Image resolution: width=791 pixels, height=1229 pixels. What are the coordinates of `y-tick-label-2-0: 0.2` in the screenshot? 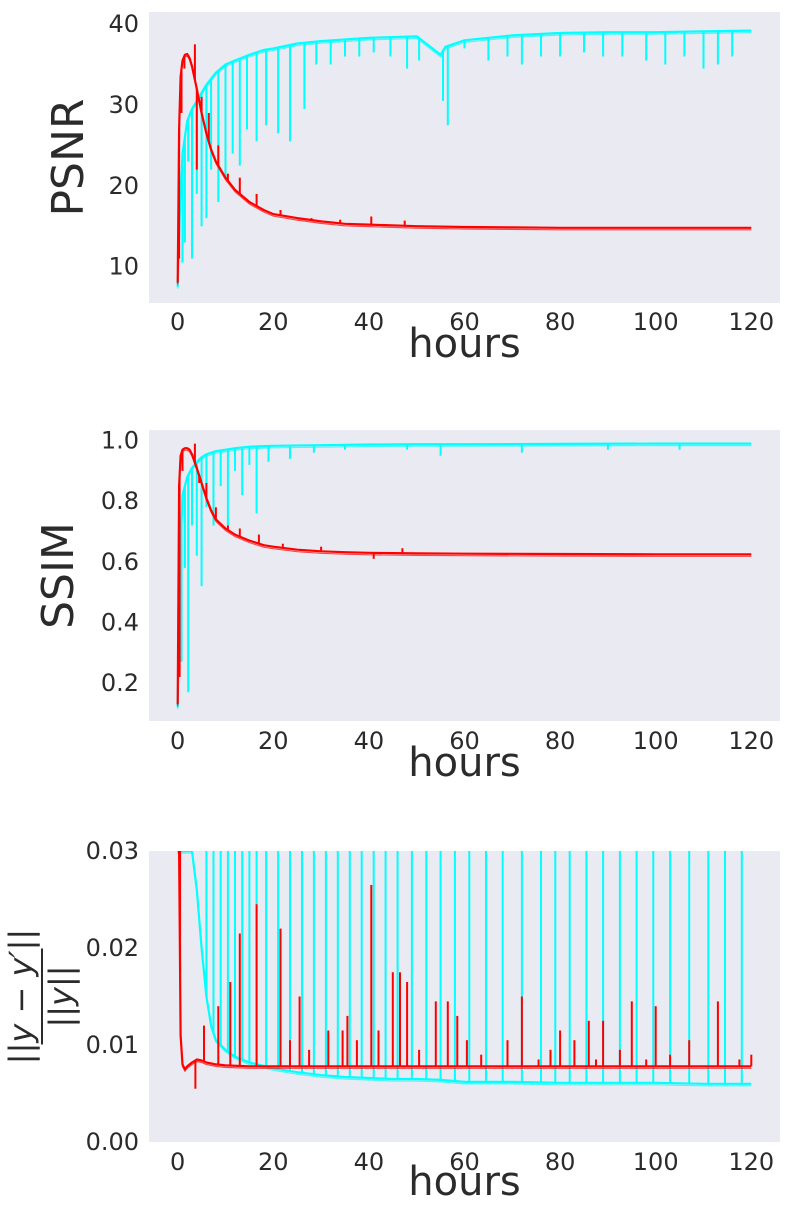 It's located at (120, 683).